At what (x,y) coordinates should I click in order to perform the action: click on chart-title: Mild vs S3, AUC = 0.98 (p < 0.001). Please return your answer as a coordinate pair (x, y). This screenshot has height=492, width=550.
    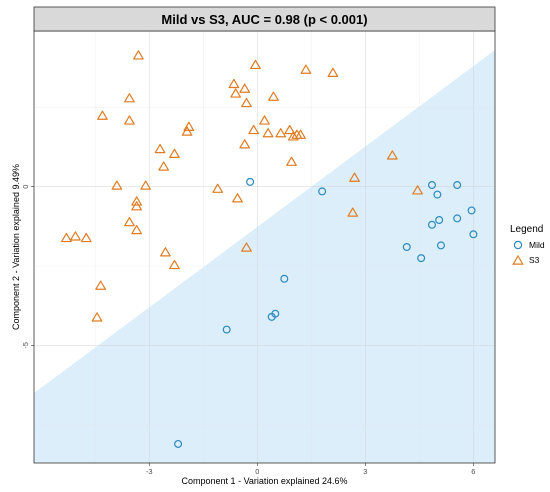
    Looking at the image, I should click on (264, 19).